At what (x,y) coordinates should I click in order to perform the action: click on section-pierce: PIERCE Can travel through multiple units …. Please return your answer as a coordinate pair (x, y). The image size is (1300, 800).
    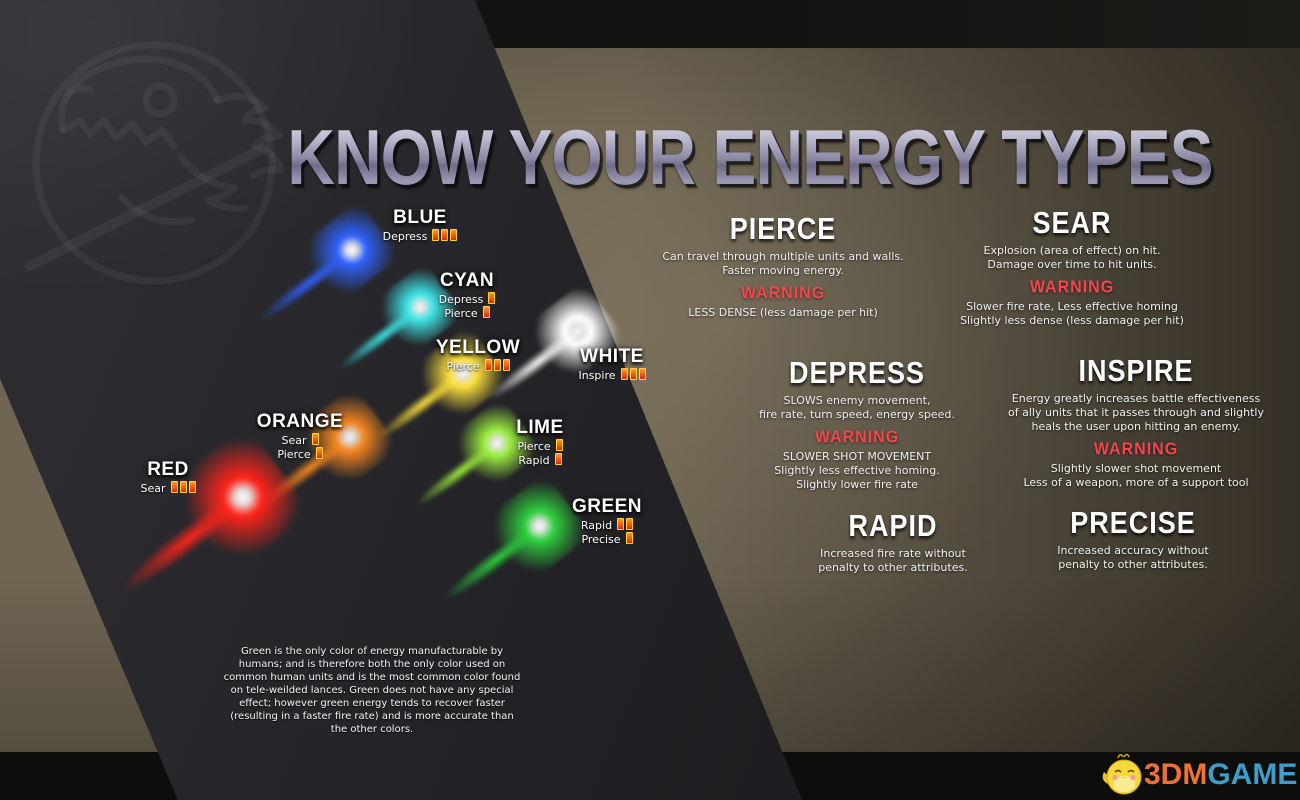
    Looking at the image, I should click on (783, 266).